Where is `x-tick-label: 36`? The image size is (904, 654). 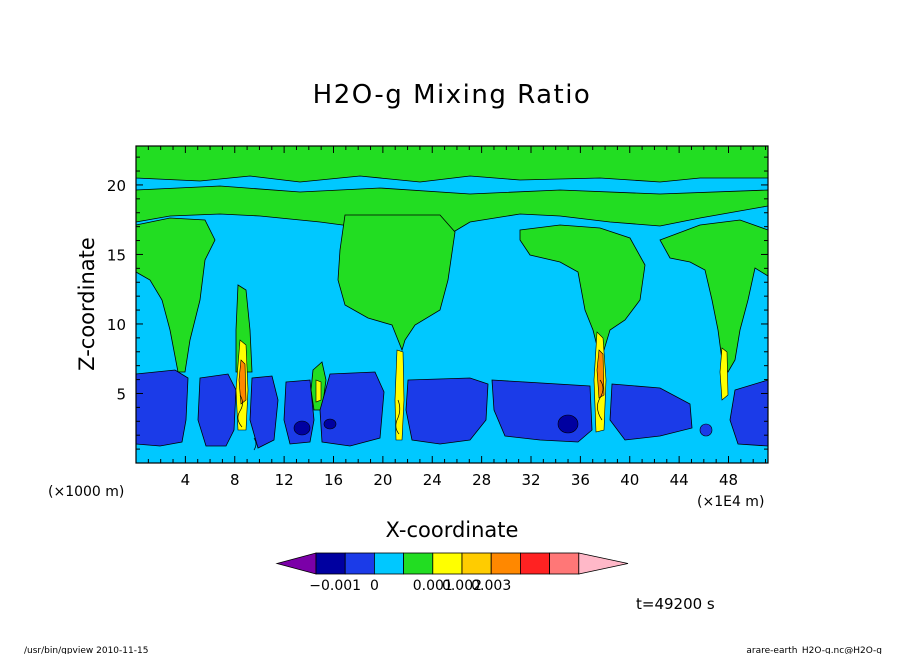 x-tick-label: 36 is located at coordinates (580, 480).